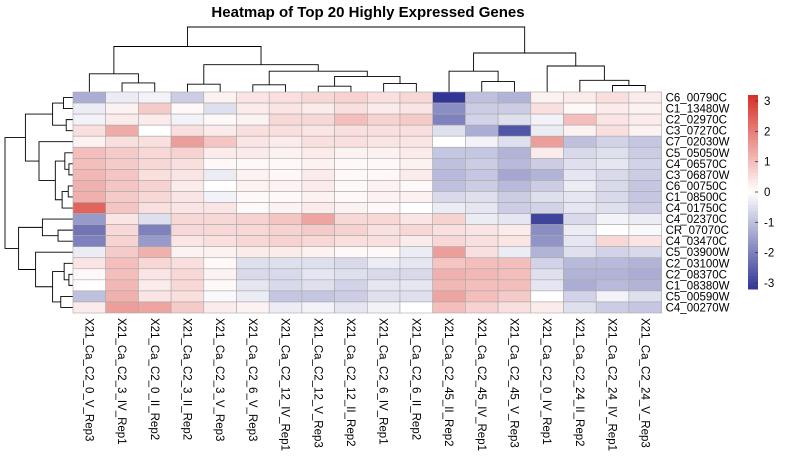 The image size is (787, 475). I want to click on row-label: C1_08380W, so click(698, 286).